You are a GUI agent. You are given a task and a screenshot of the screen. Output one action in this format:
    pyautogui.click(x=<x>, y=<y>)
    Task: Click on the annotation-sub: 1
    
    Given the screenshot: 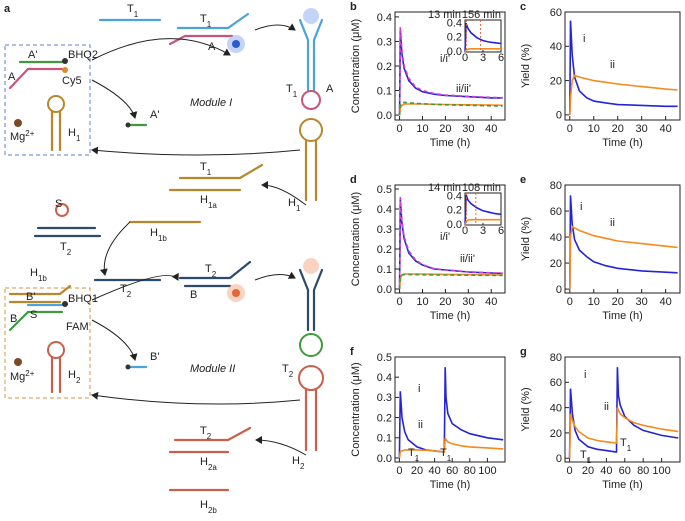 What is the action you would take?
    pyautogui.click(x=417, y=458)
    